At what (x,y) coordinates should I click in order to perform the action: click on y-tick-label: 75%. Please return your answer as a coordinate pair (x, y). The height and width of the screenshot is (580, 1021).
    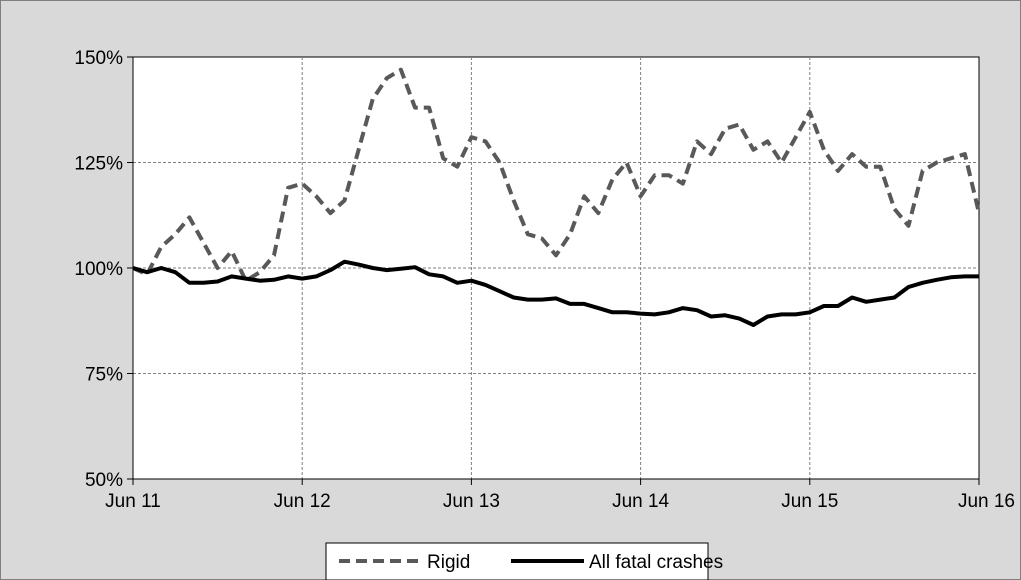
    Looking at the image, I should click on (104, 375).